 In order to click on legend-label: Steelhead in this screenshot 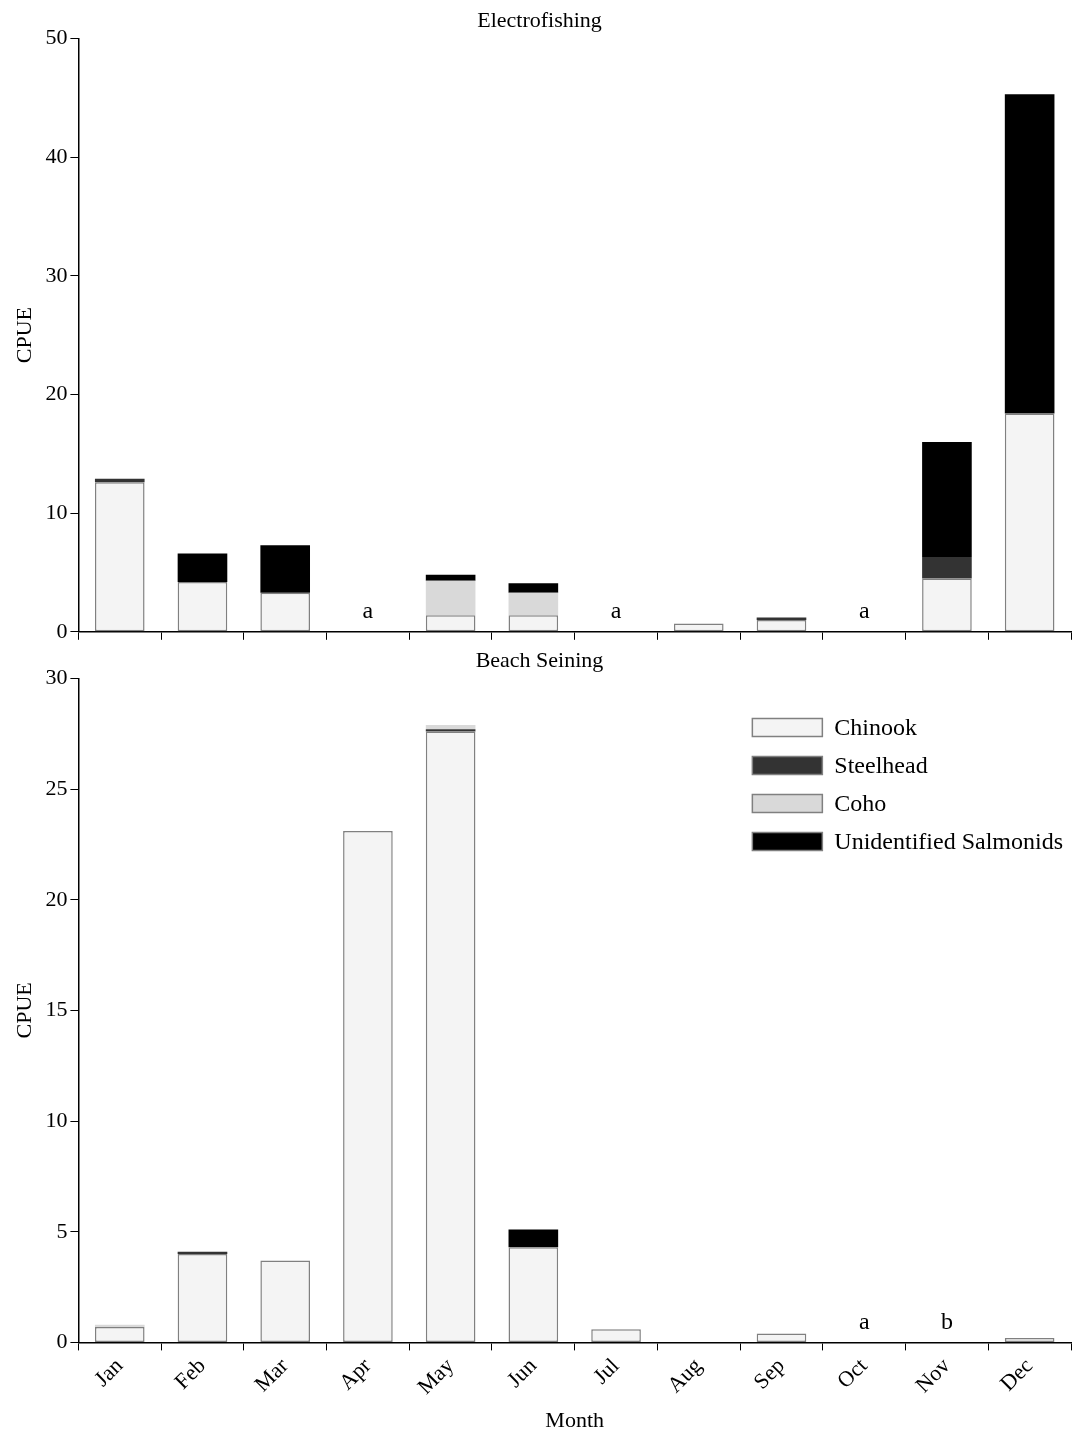, I will do `click(881, 764)`.